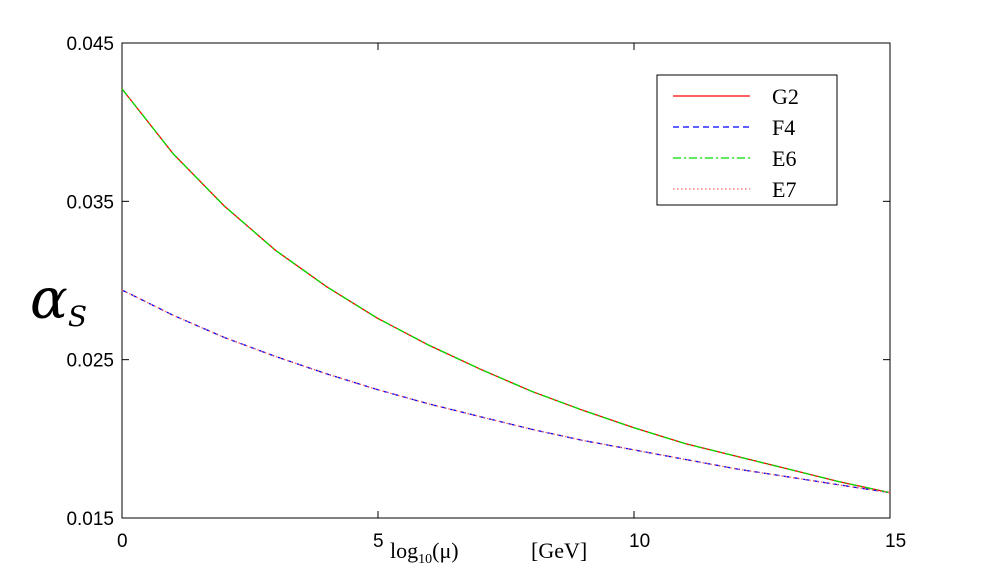 Image resolution: width=986 pixels, height=580 pixels. What do you see at coordinates (559, 550) in the screenshot?
I see `x-axis-unit: [GeV]` at bounding box center [559, 550].